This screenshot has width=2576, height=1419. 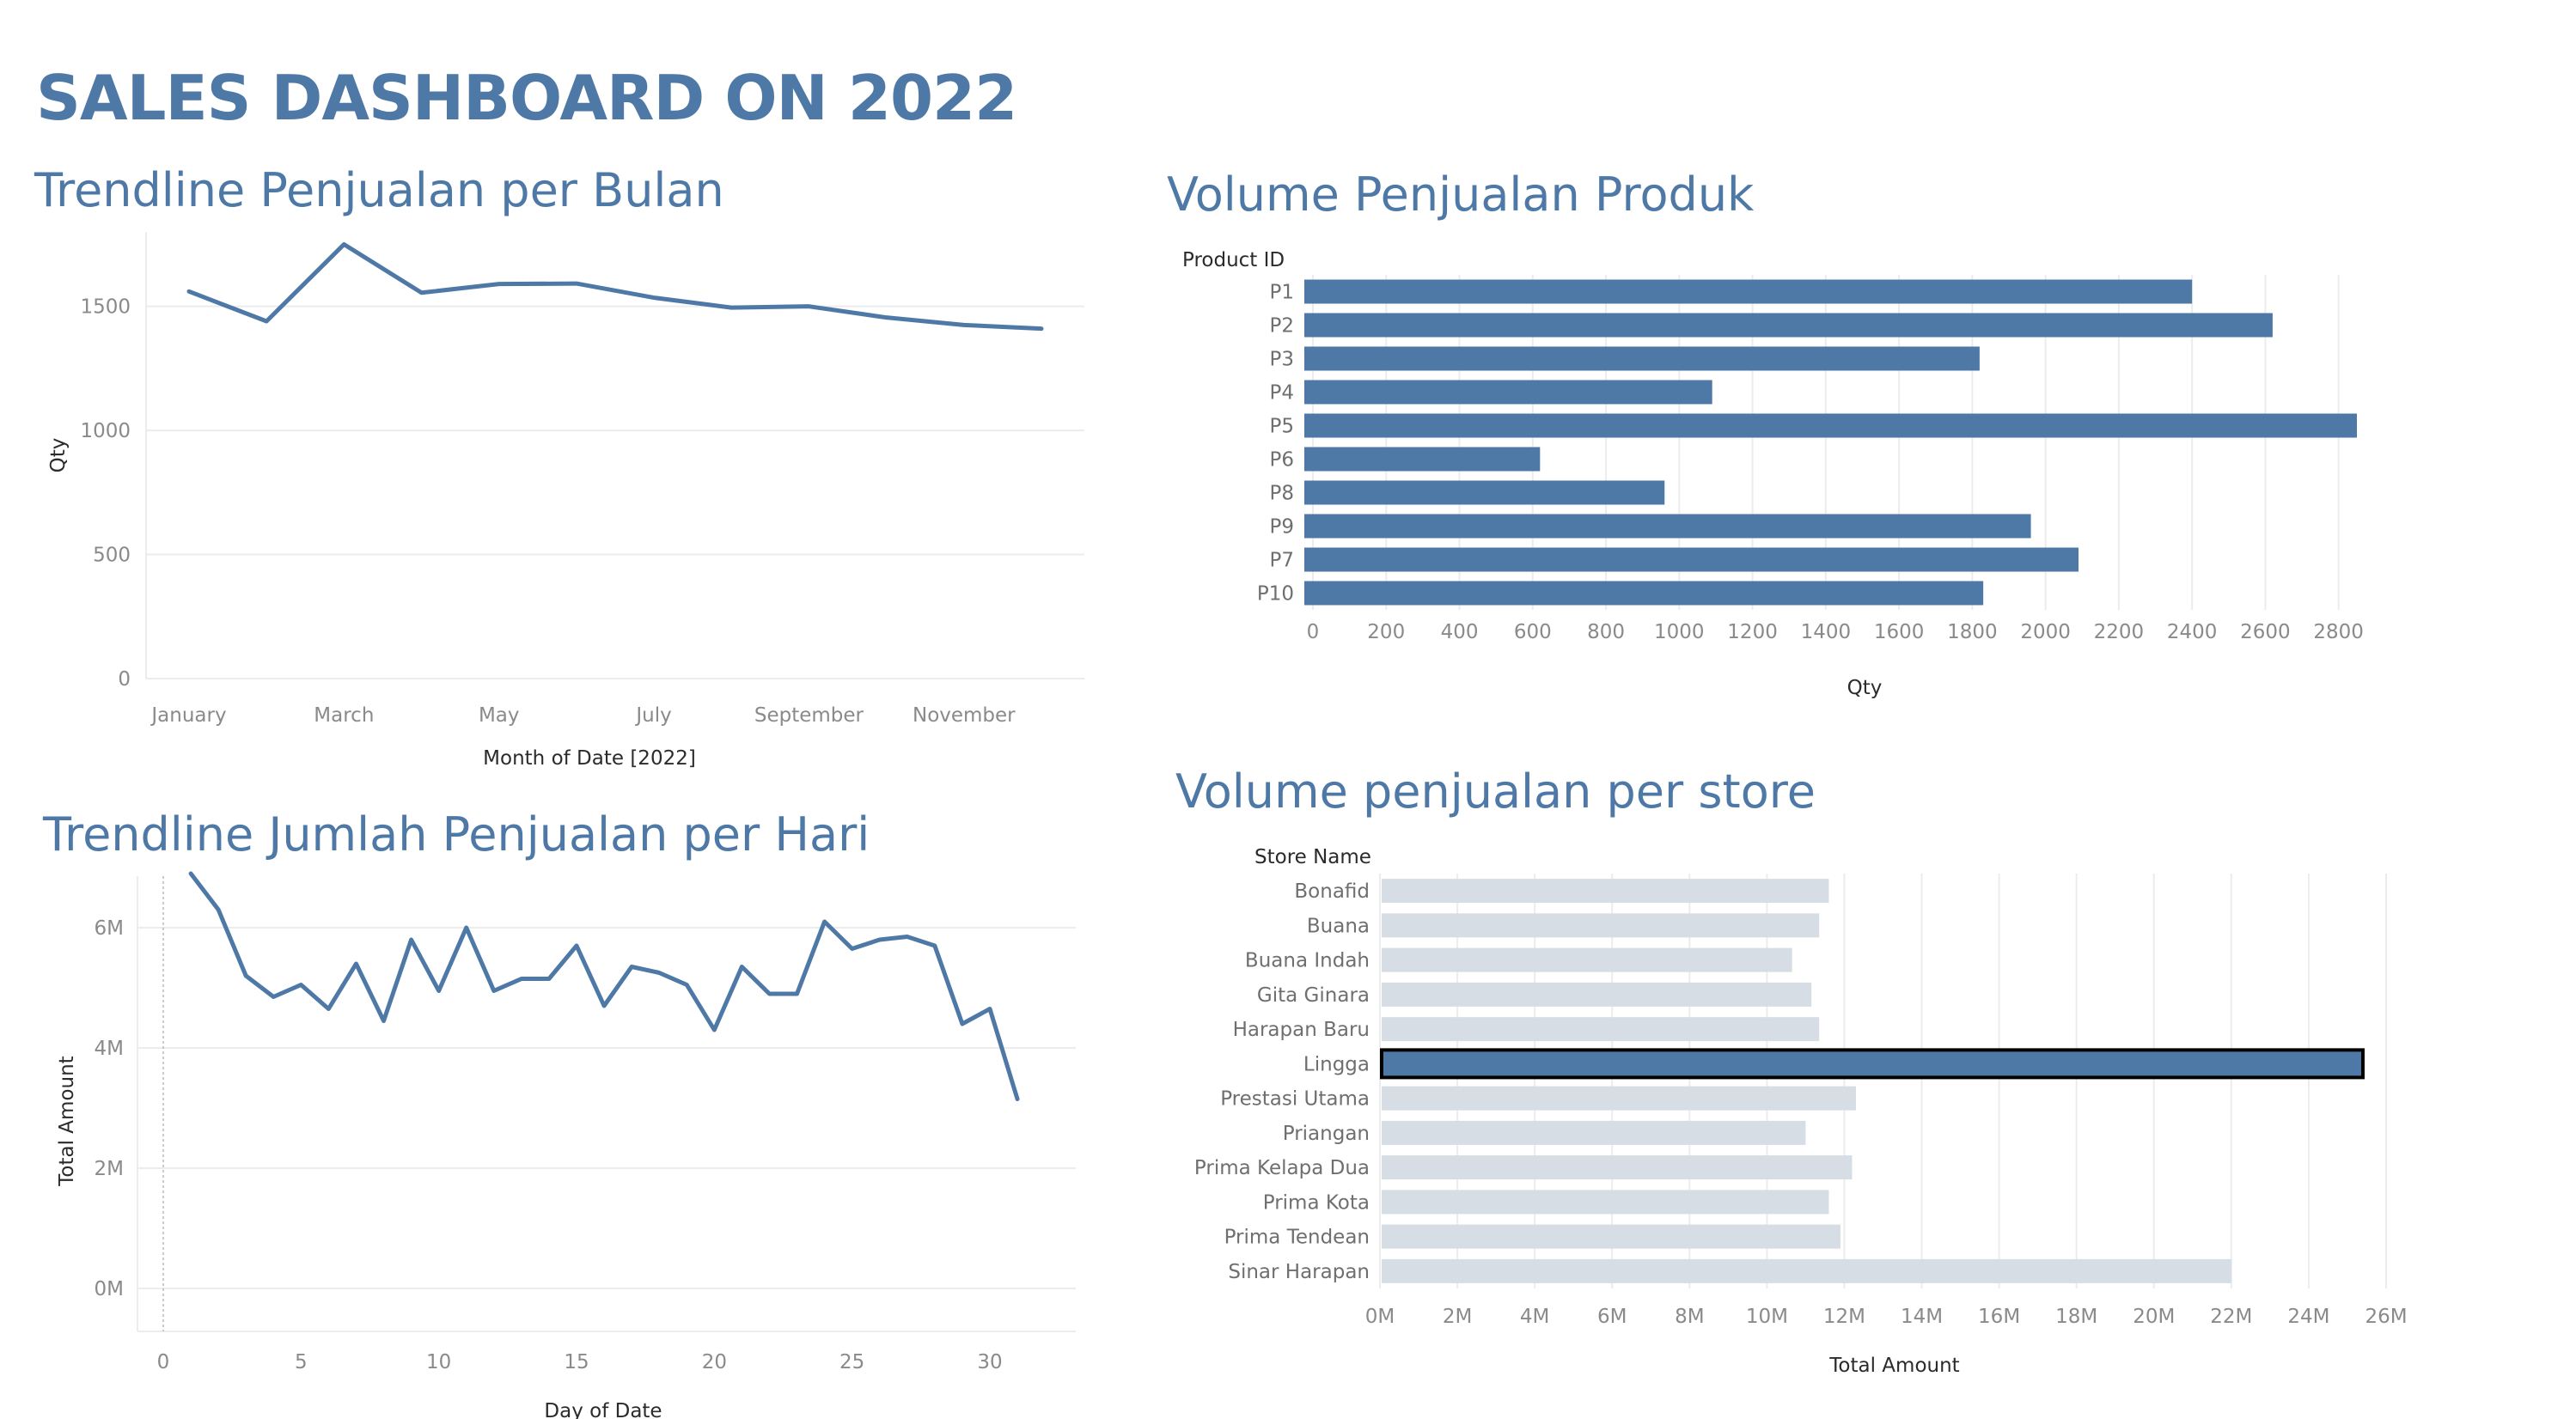 I want to click on x-tick-label: 2600, so click(x=2266, y=632).